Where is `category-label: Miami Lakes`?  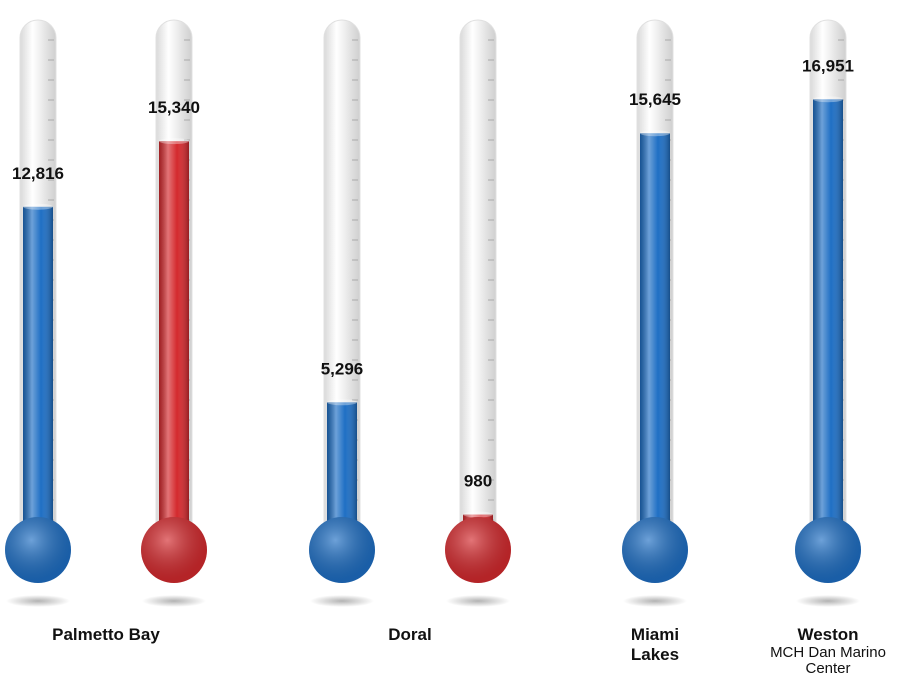
category-label: Miami Lakes is located at coordinates (655, 644).